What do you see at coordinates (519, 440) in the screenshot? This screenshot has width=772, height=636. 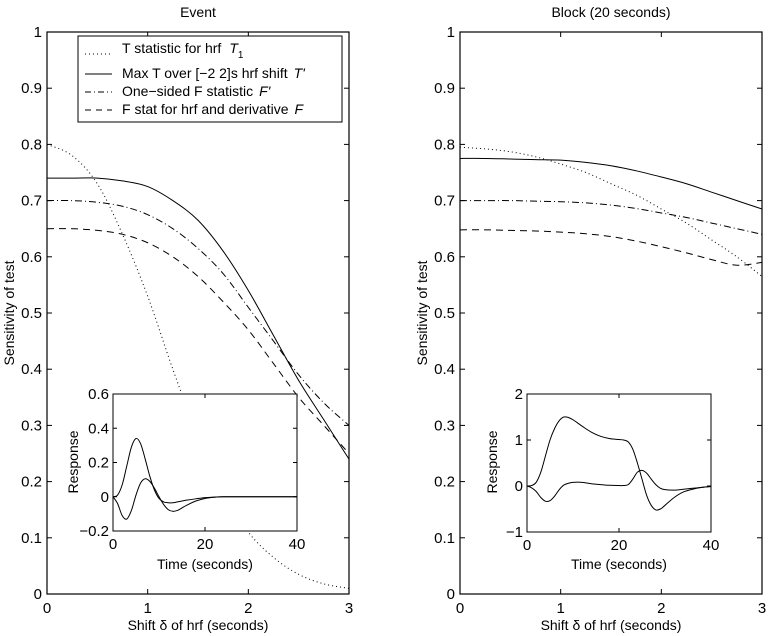 I see `block-inset-ytick-label: 1` at bounding box center [519, 440].